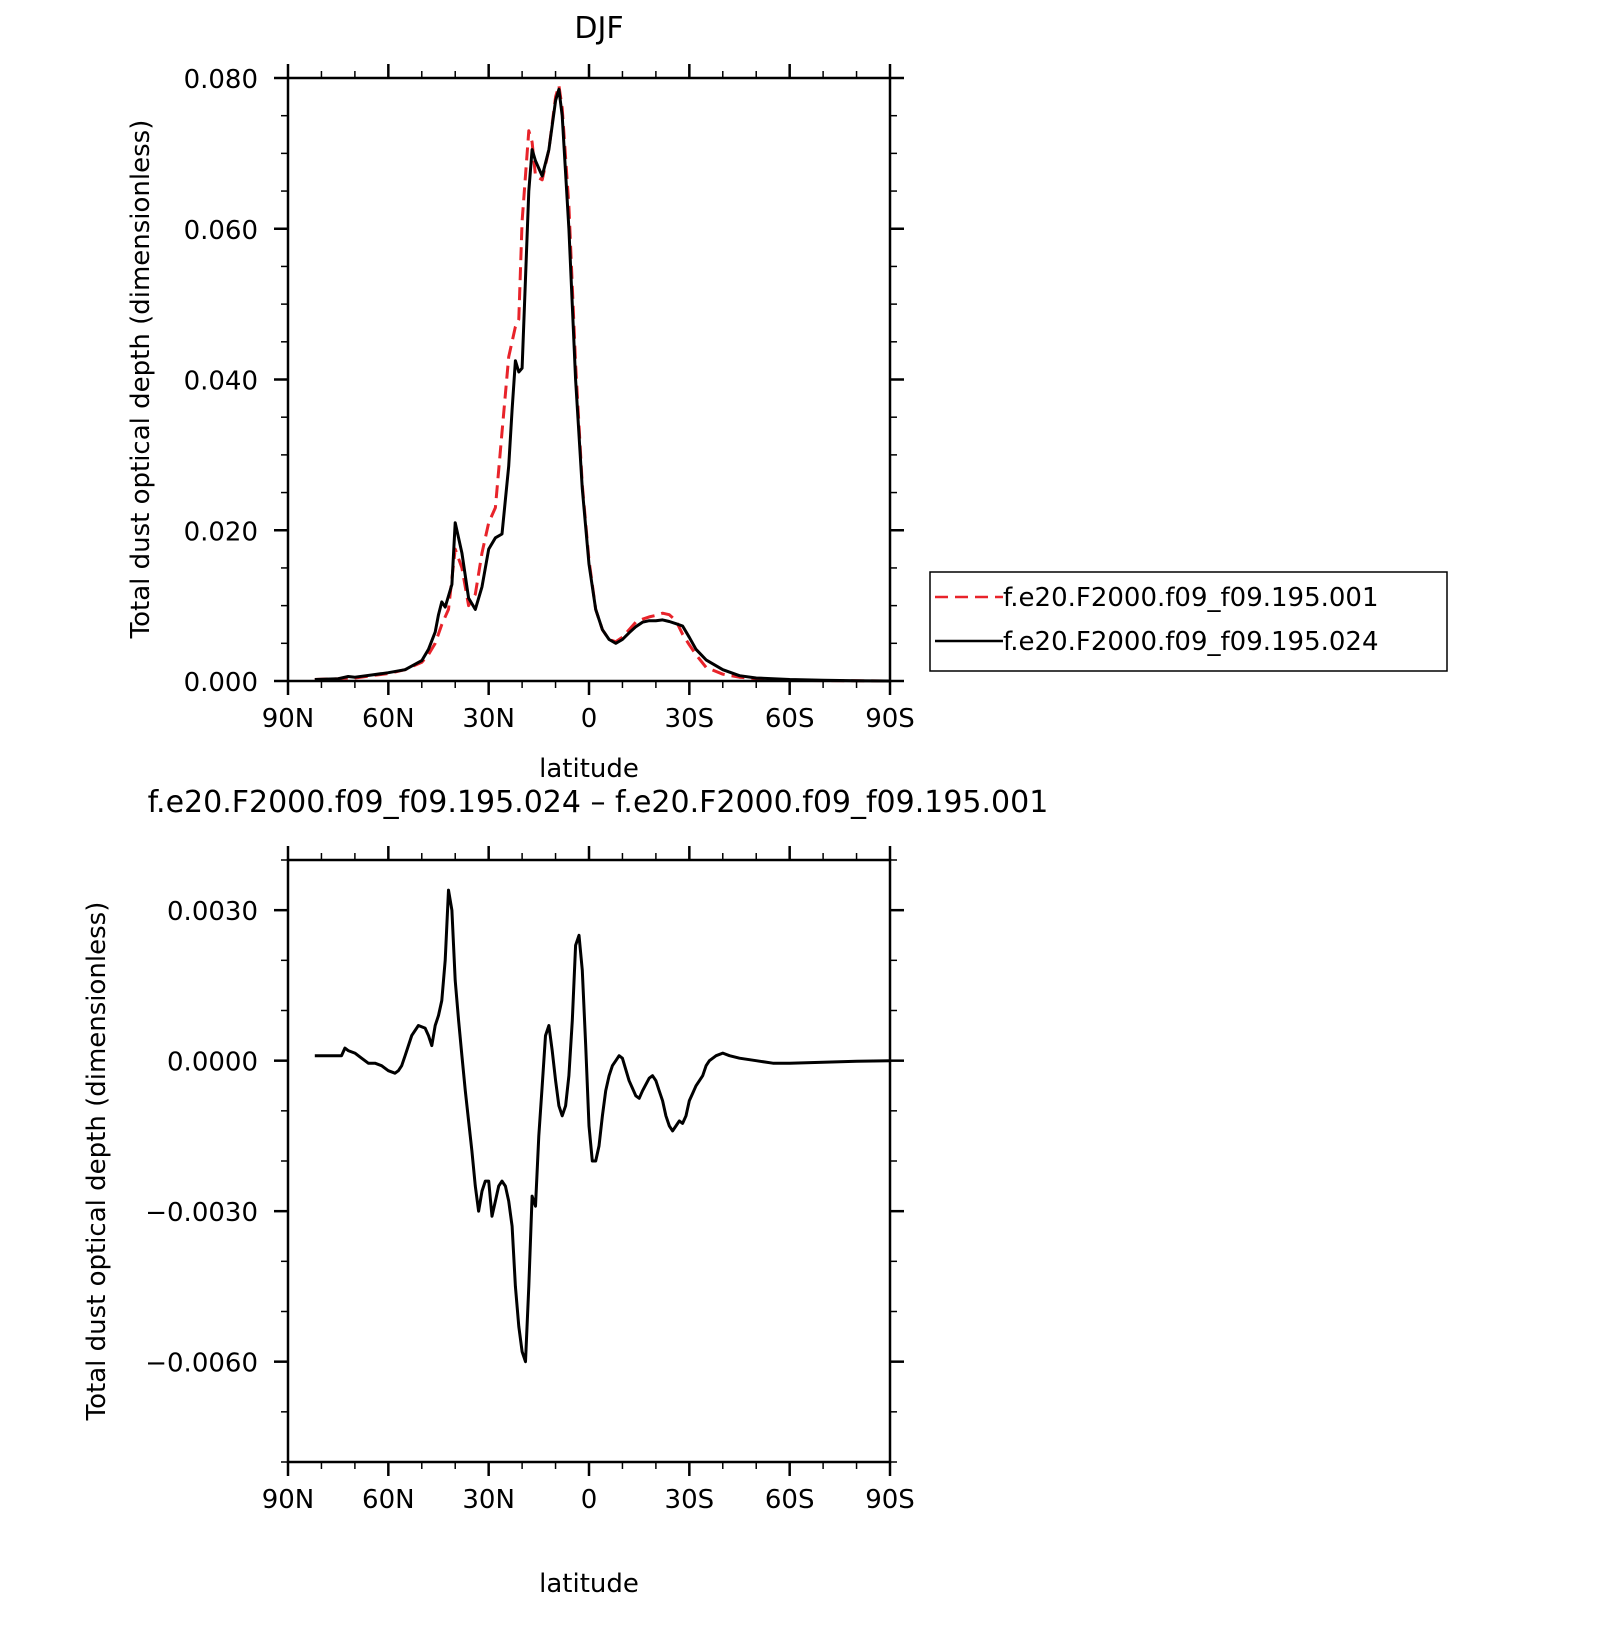  What do you see at coordinates (690, 1500) in the screenshot?
I see `bottom-chart-x-tick-label: 30S` at bounding box center [690, 1500].